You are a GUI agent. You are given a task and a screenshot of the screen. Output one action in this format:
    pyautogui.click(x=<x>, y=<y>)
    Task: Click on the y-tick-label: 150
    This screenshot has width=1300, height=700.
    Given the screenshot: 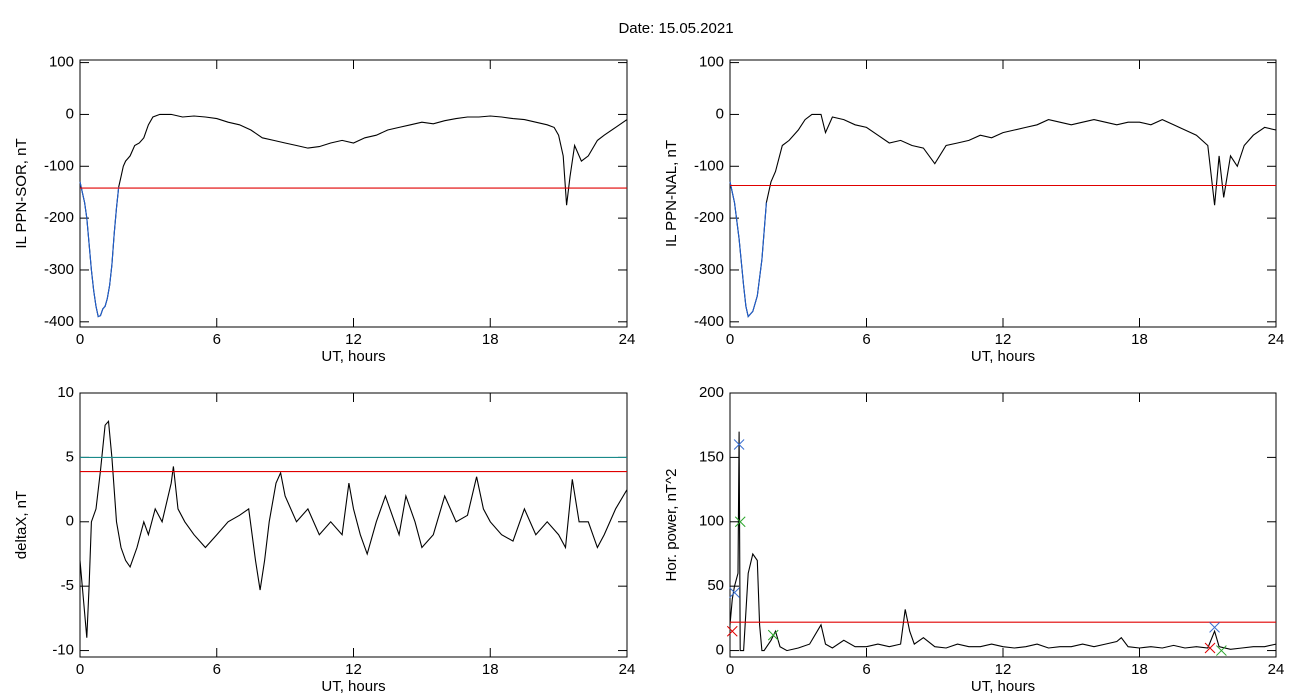 What is the action you would take?
    pyautogui.click(x=711, y=456)
    